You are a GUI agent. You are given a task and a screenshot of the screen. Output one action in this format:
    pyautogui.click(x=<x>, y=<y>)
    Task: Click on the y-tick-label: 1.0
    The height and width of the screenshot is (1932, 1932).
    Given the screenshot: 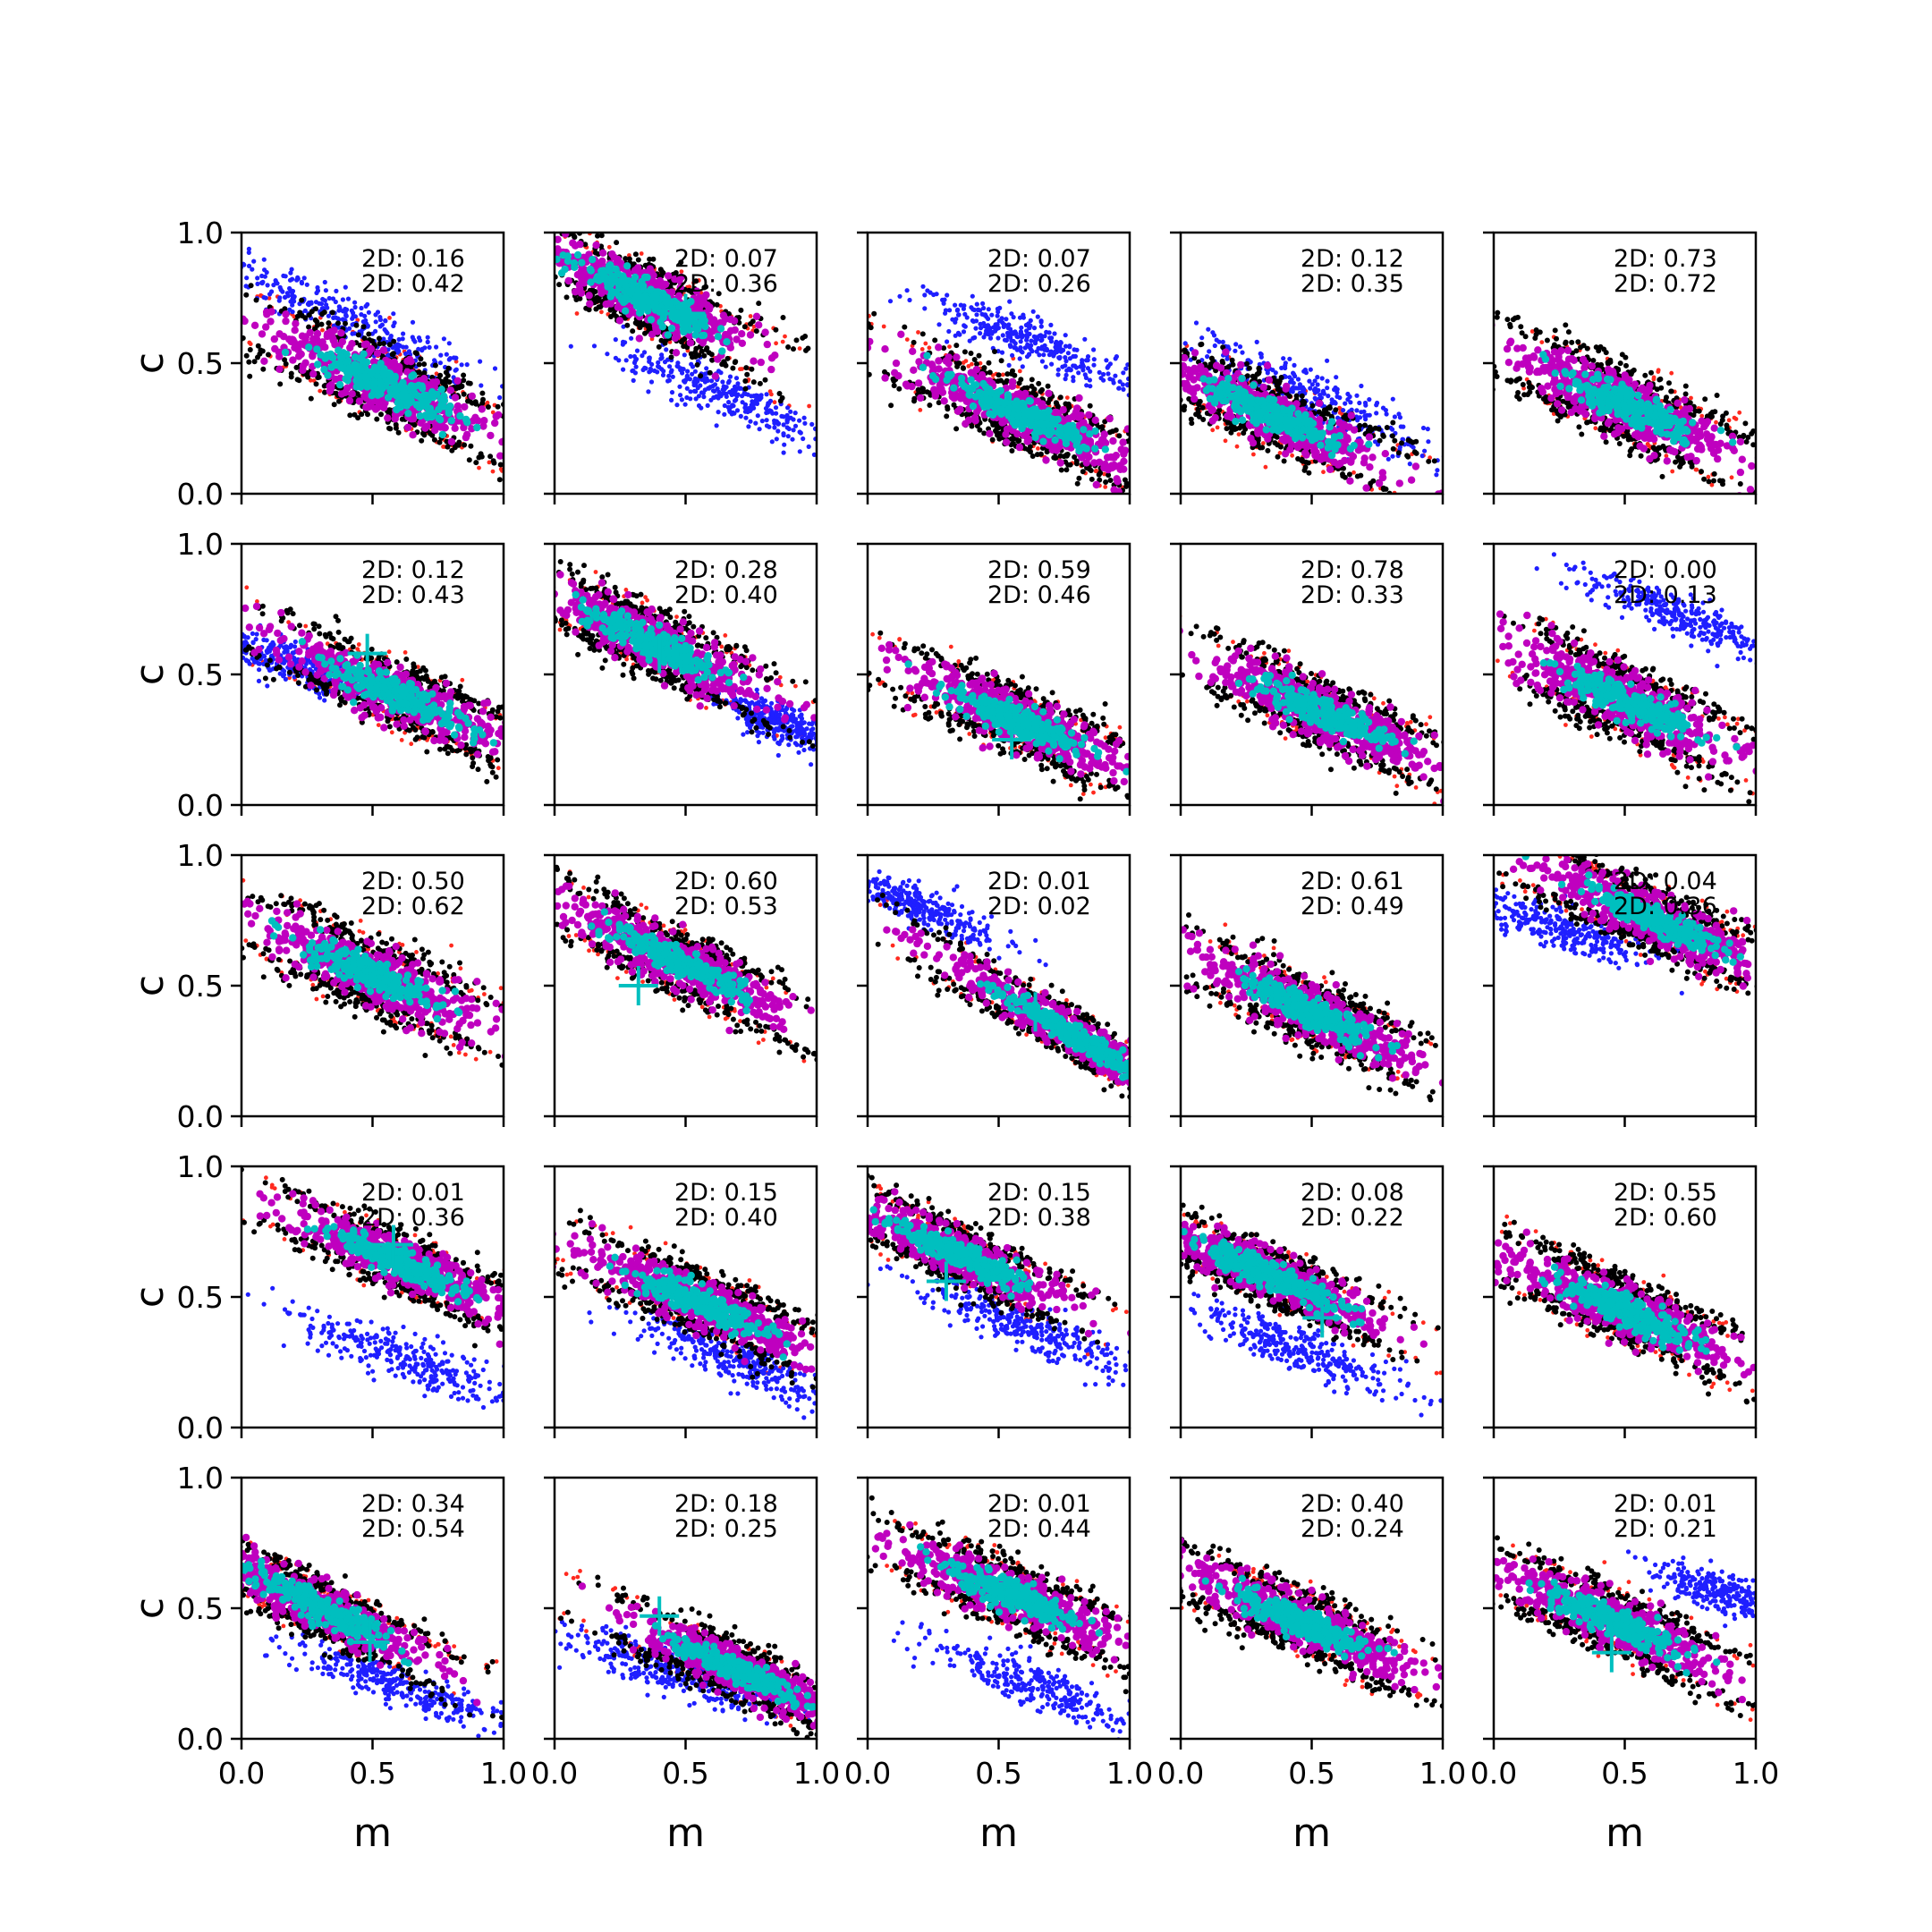 What is the action you would take?
    pyautogui.click(x=200, y=233)
    